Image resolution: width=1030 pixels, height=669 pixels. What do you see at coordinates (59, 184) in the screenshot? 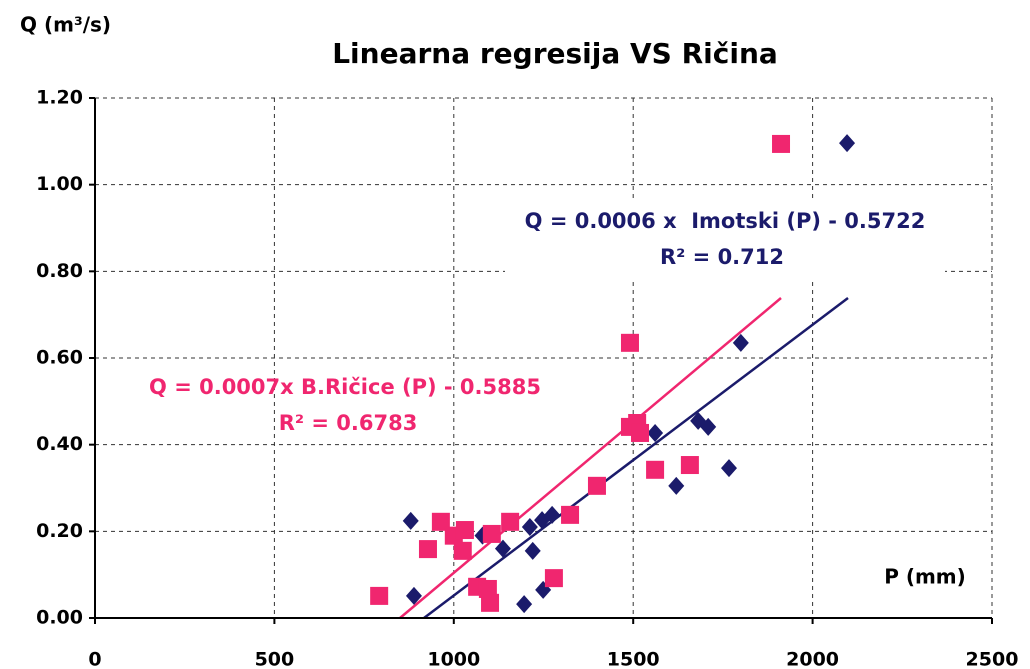
I see `y-tick-label: 1.00` at bounding box center [59, 184].